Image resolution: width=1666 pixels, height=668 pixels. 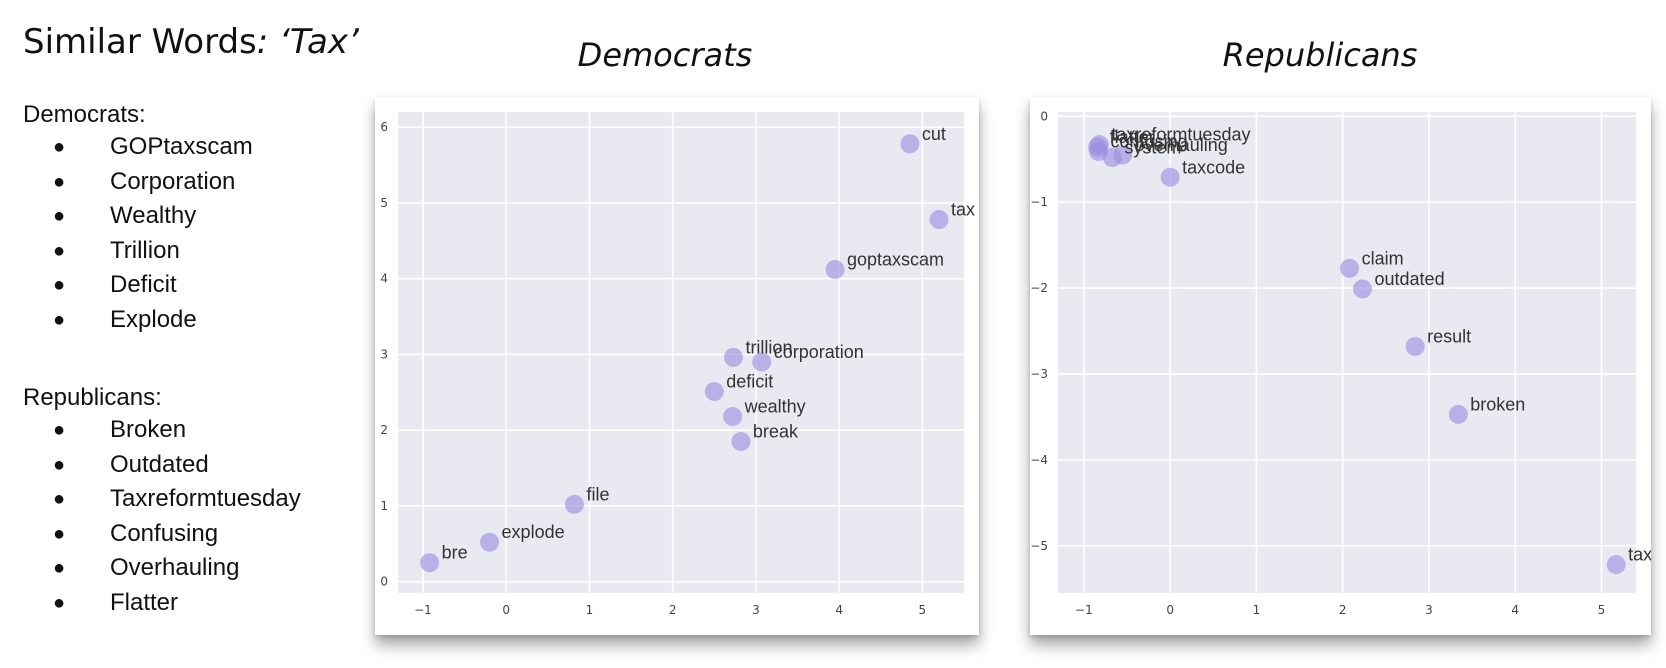 I want to click on list-item: ● Overhauling, so click(x=162, y=568).